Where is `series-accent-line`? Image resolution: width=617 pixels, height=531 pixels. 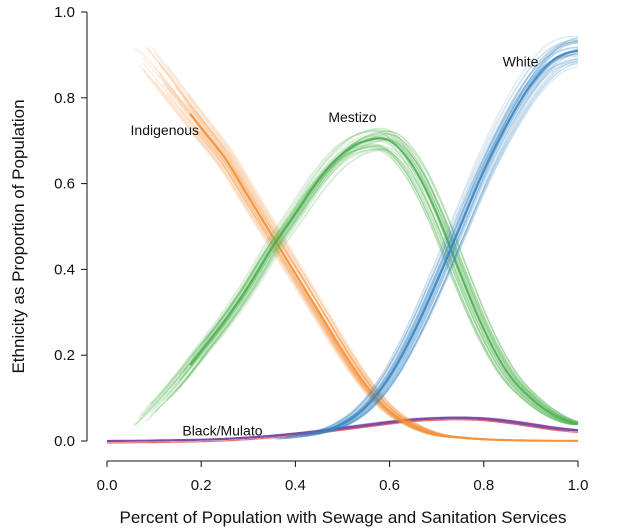 series-accent-line is located at coordinates (343, 431).